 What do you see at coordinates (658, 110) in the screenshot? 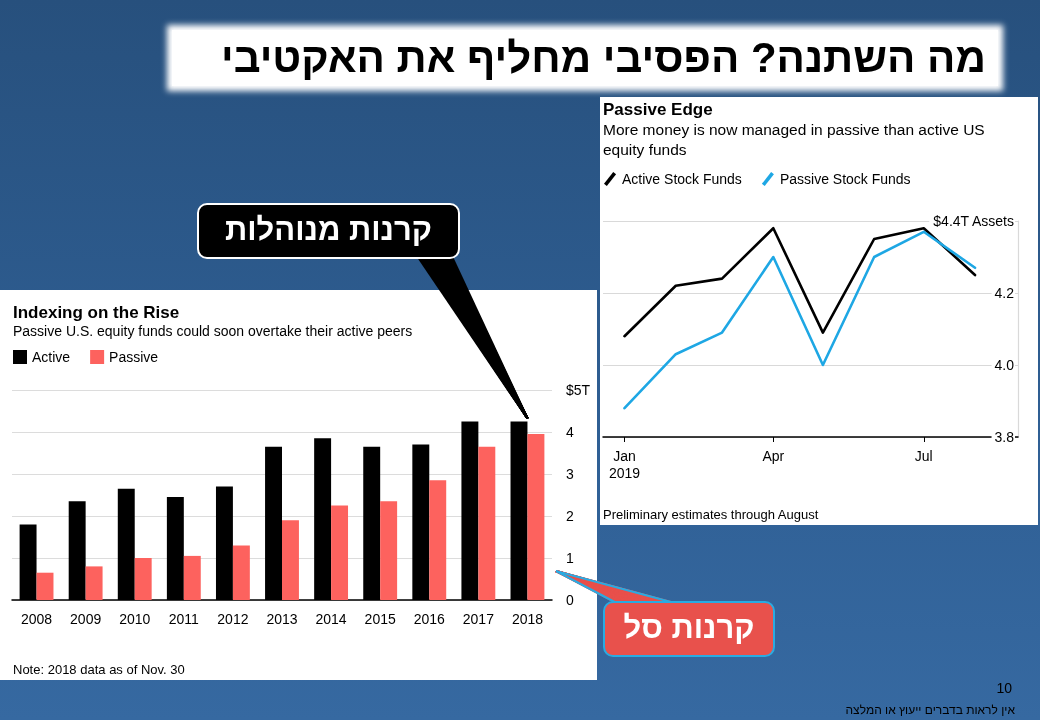
I see `chart-title: Passive Edge` at bounding box center [658, 110].